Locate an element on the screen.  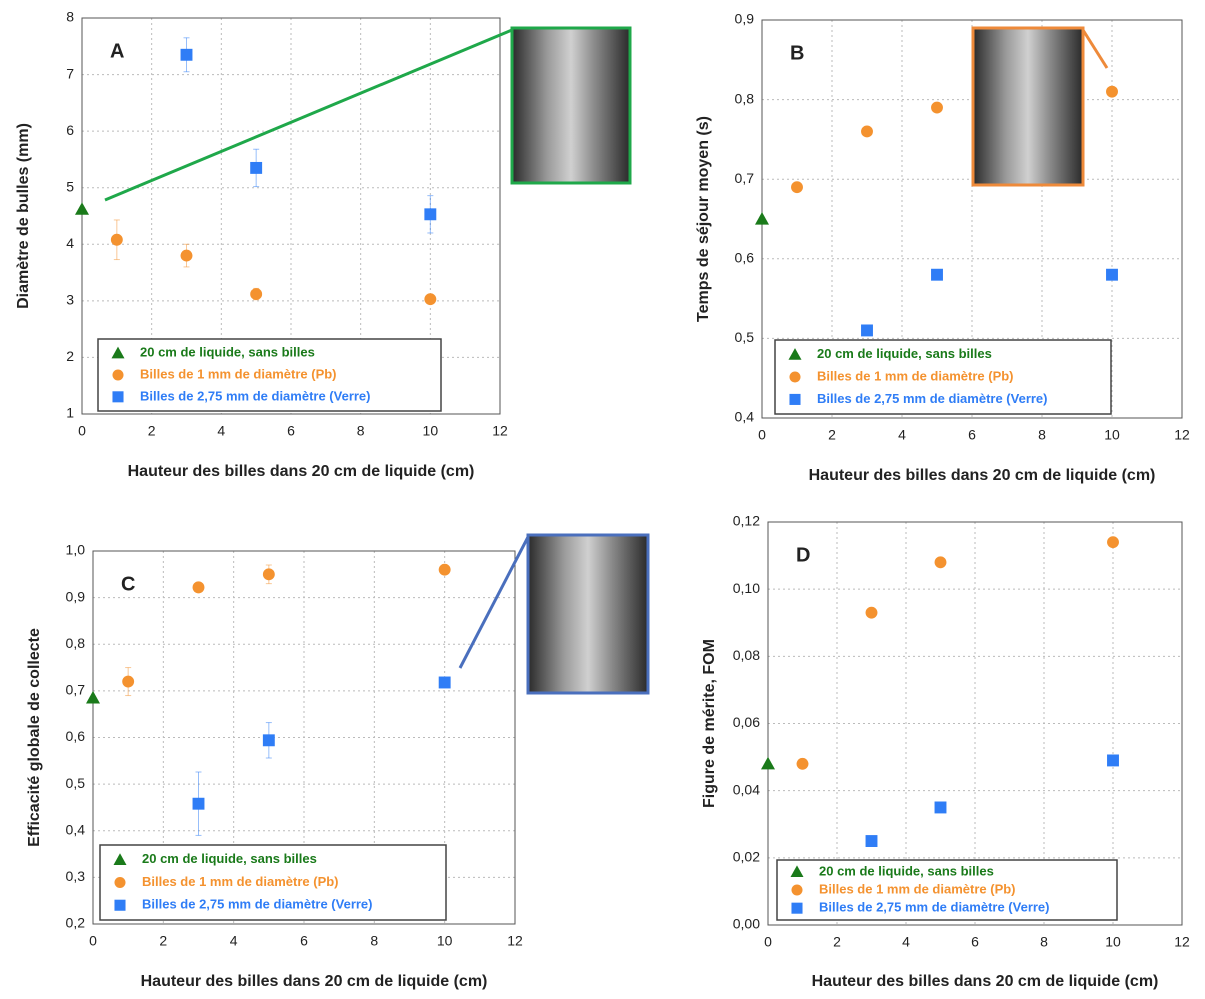
y-tick-label: 6 is located at coordinates (70, 130).